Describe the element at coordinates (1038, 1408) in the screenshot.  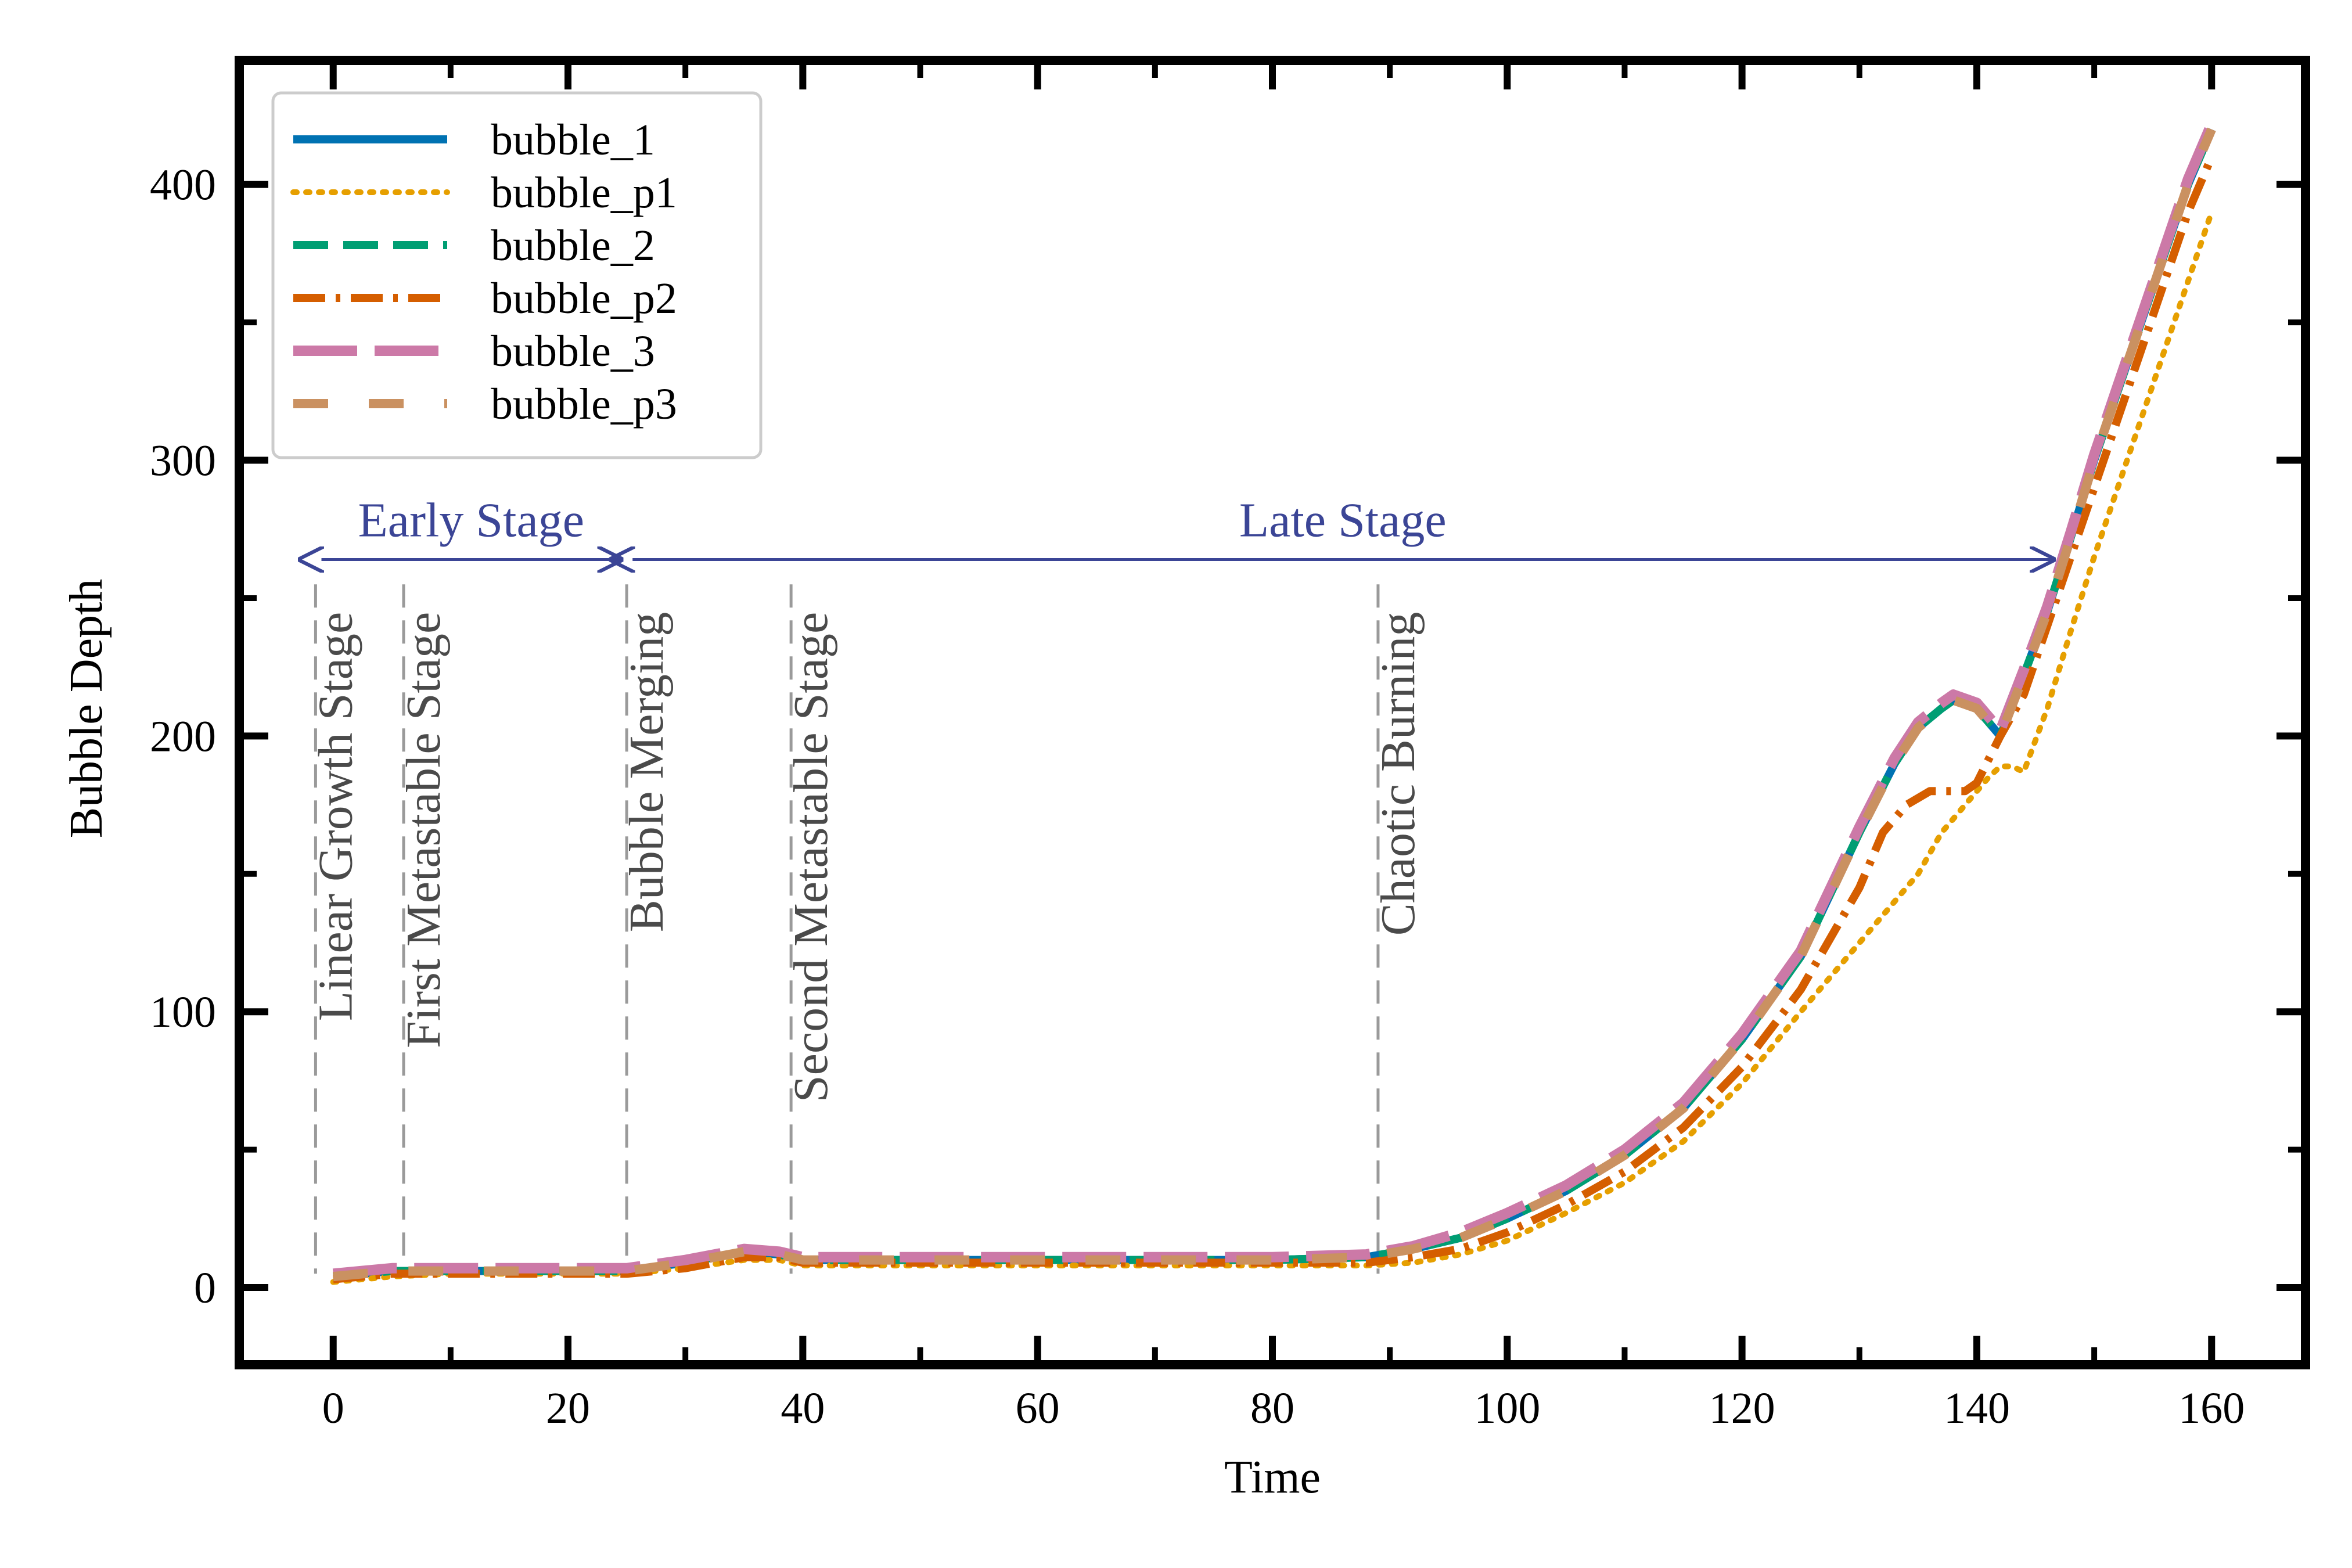
I see `x-tick-label: 60` at that location.